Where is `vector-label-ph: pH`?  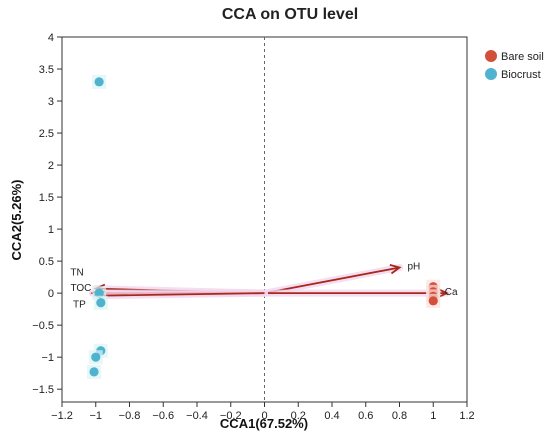 vector-label-ph: pH is located at coordinates (414, 267).